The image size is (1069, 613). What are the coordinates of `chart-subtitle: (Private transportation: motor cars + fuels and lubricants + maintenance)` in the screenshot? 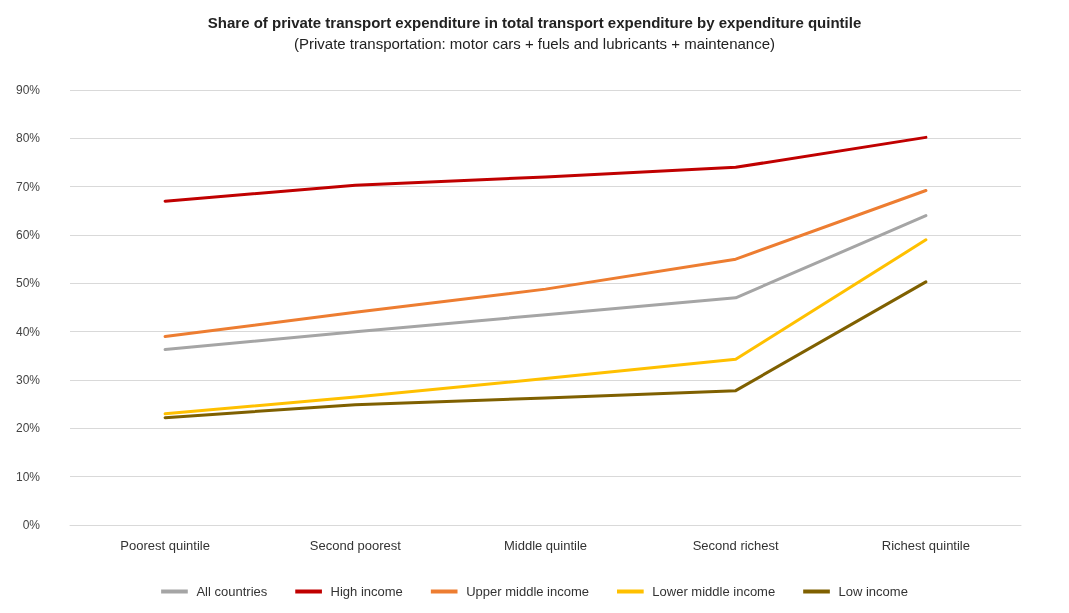 It's located at (534, 43).